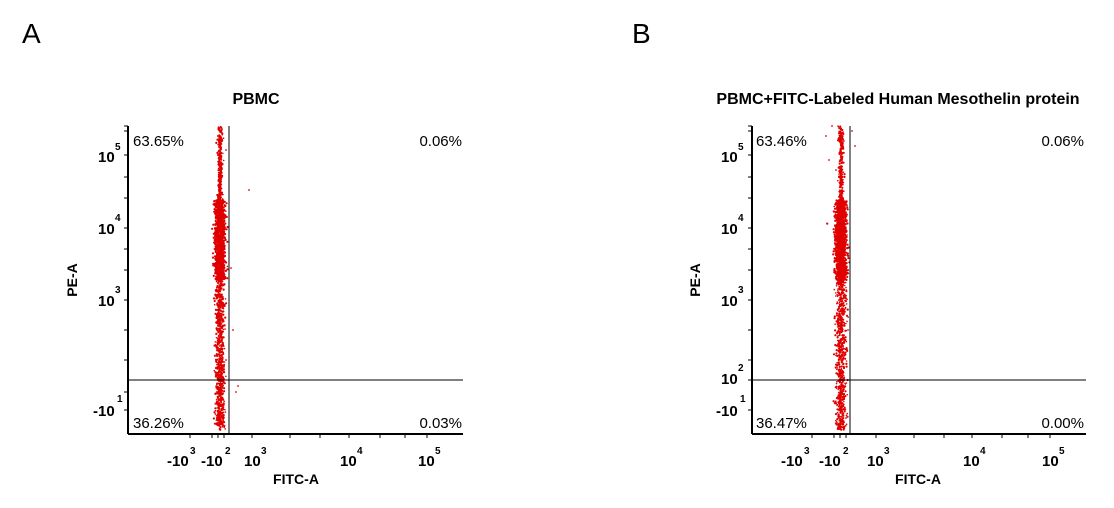 This screenshot has height=508, width=1114. What do you see at coordinates (834, 458) in the screenshot?
I see `x-tick-label: -10 2` at bounding box center [834, 458].